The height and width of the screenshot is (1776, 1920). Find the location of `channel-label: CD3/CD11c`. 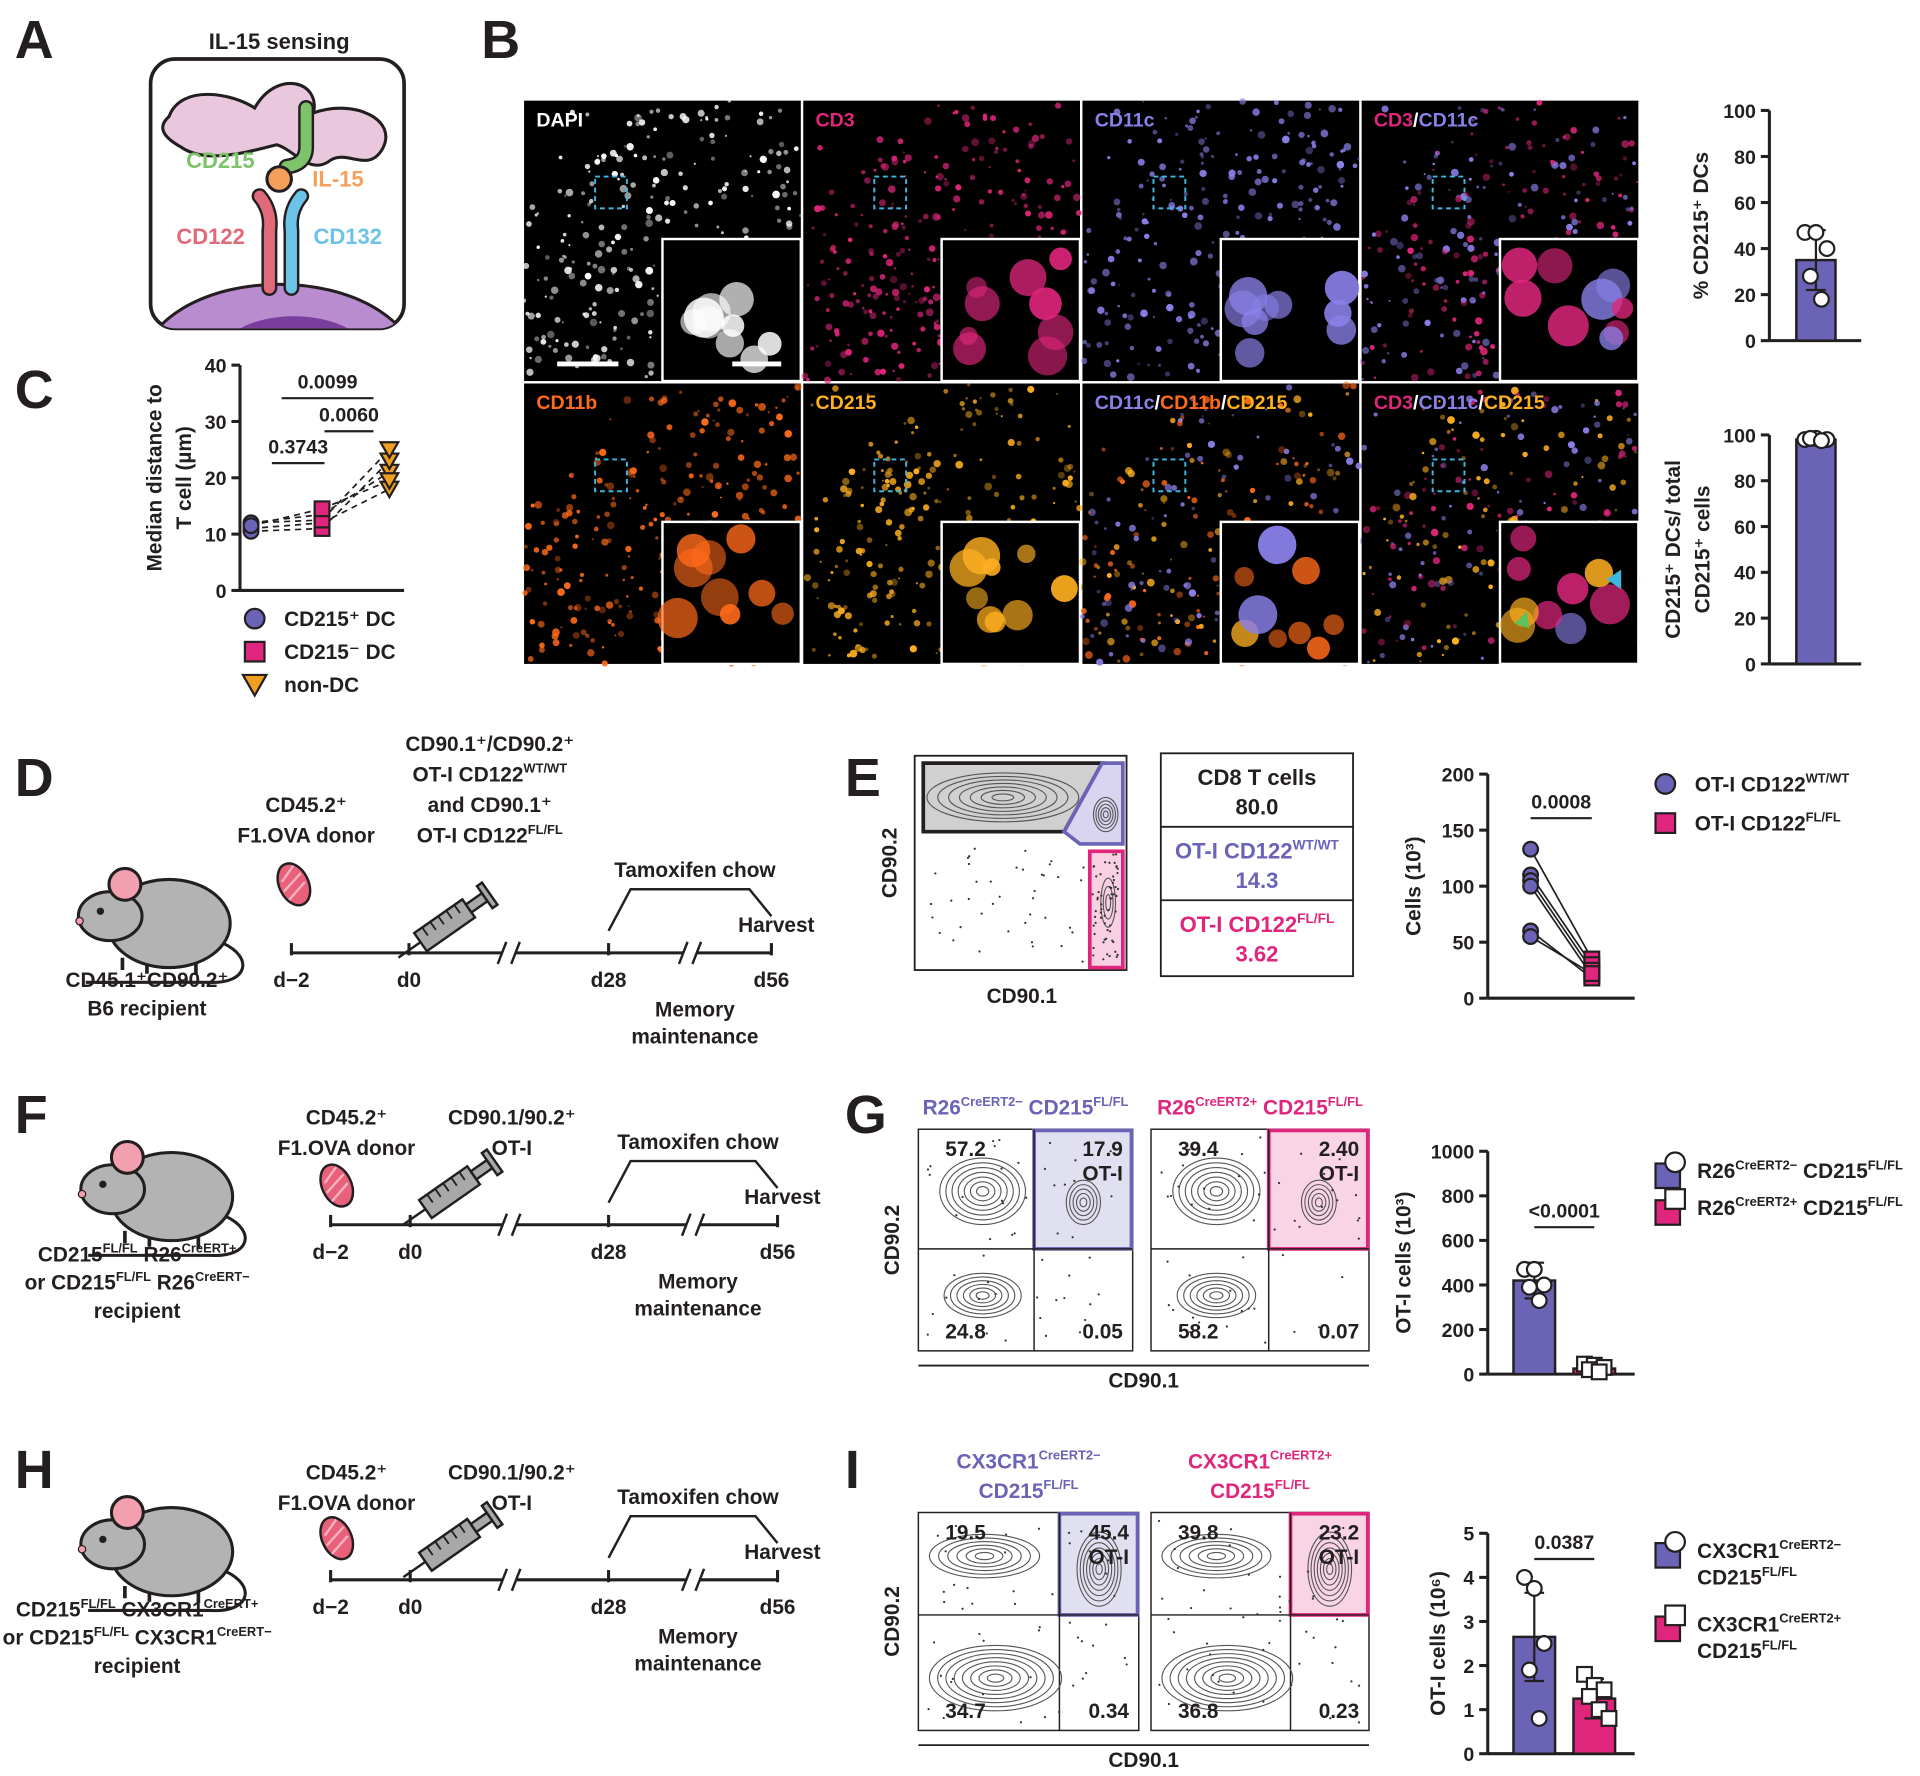

channel-label: CD3/CD11c is located at coordinates (1426, 120).